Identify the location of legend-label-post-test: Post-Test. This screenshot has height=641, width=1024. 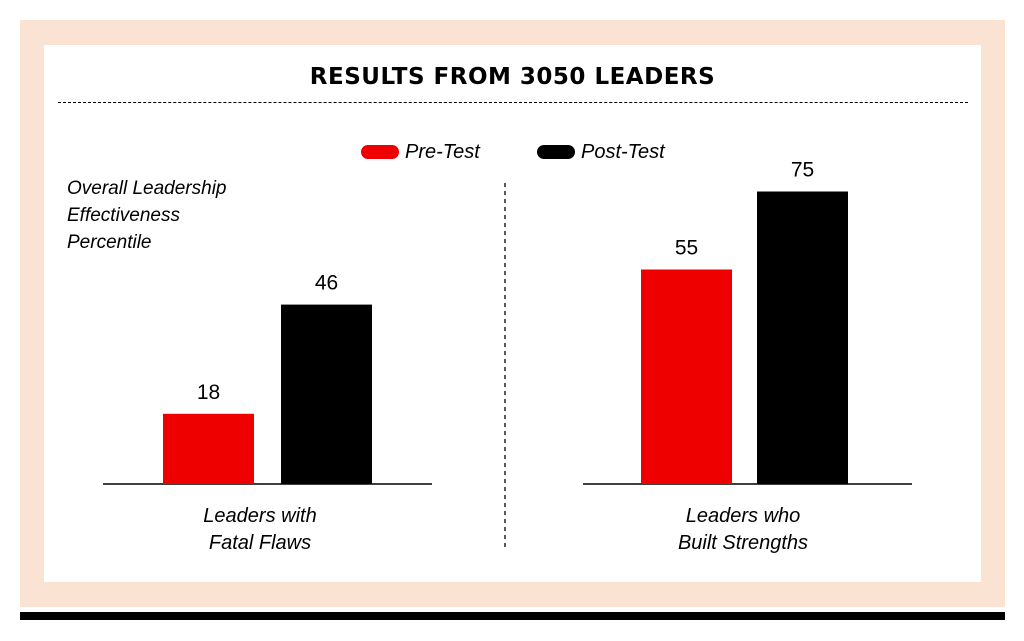
(623, 151).